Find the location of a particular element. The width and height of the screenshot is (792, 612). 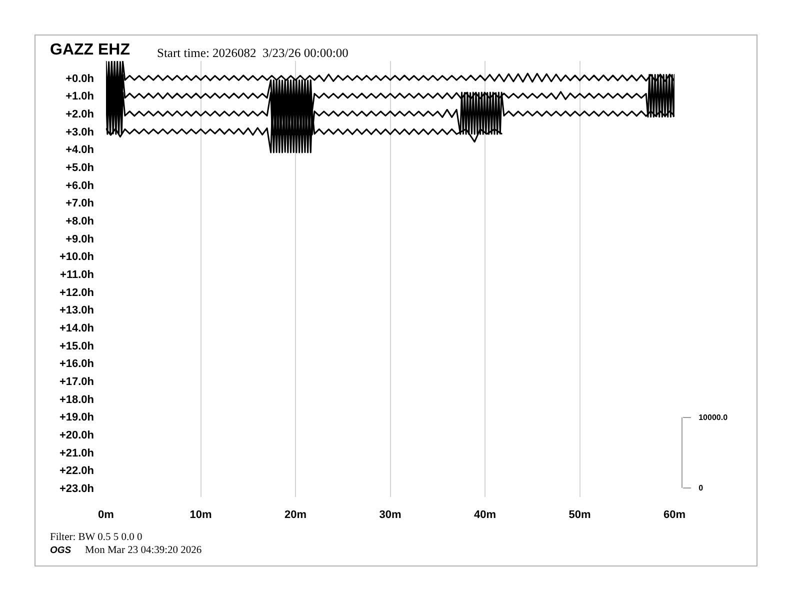

y-tick-label: +5.0h is located at coordinates (80, 168).